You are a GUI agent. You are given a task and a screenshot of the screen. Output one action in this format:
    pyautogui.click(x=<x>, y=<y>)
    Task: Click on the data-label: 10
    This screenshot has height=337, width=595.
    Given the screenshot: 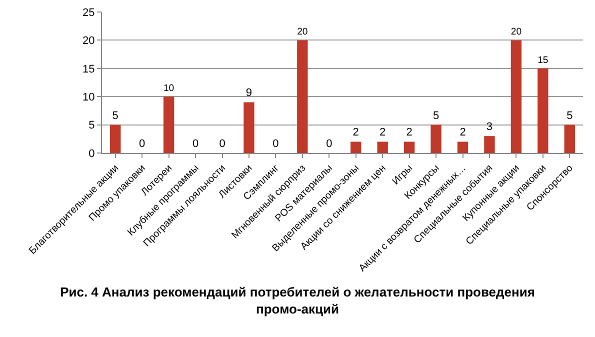 What is the action you would take?
    pyautogui.click(x=168, y=88)
    